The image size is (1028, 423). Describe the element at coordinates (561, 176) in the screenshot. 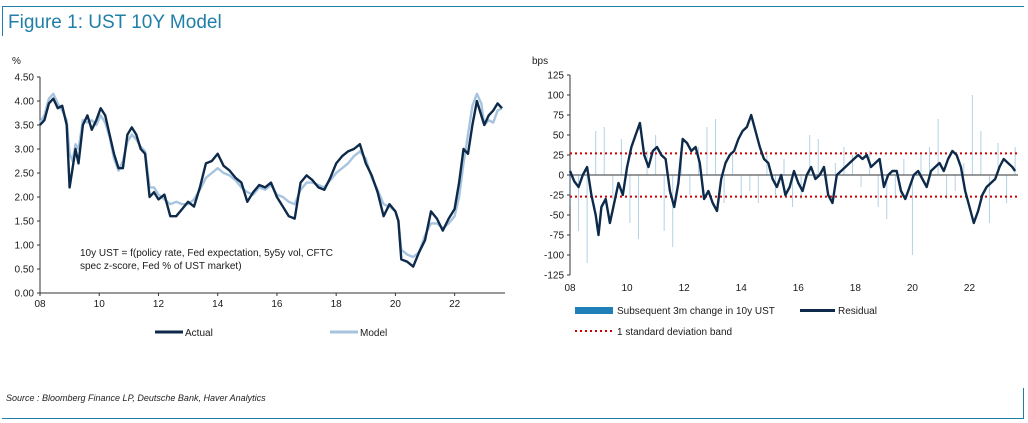

I see `right-y-tick-label: 0` at that location.